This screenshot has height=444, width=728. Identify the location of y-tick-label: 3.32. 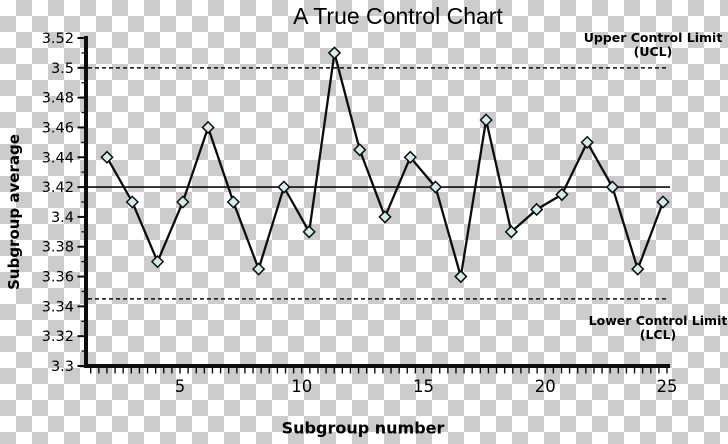
(58, 337).